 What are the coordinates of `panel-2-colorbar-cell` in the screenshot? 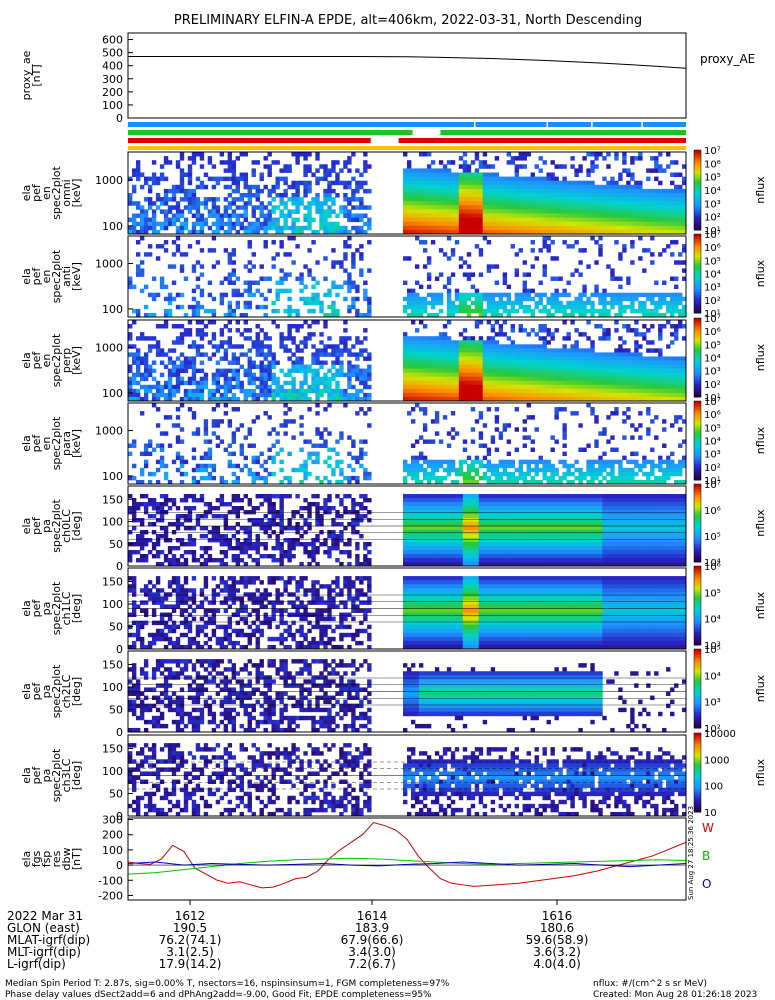 It's located at (697, 259).